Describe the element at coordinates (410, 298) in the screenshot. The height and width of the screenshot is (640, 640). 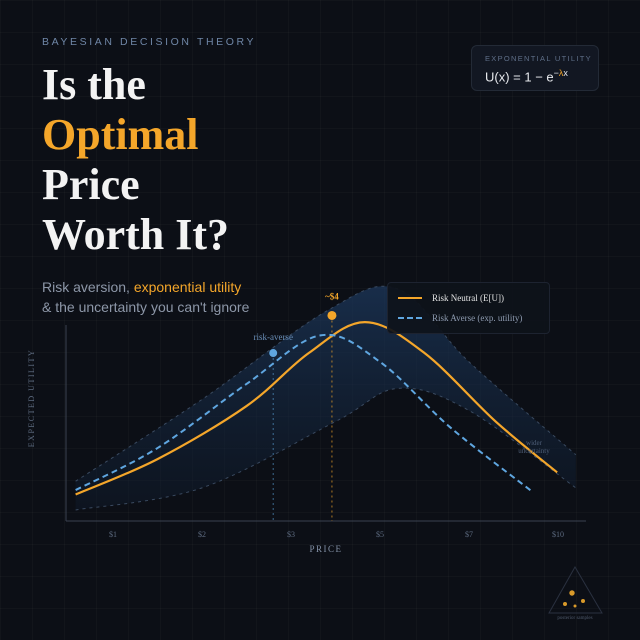
I see `legend-swatch-neutral` at that location.